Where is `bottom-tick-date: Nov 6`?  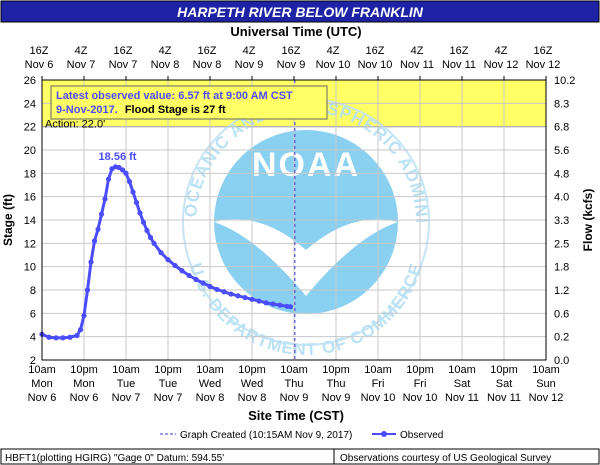 bottom-tick-date: Nov 6 is located at coordinates (42, 398).